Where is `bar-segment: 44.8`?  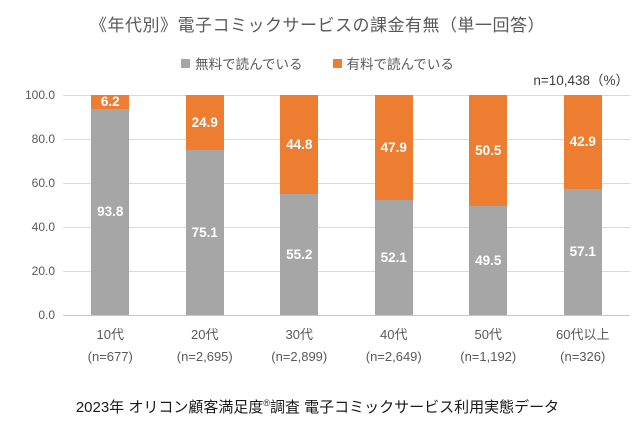
bar-segment: 44.8 is located at coordinates (299, 144).